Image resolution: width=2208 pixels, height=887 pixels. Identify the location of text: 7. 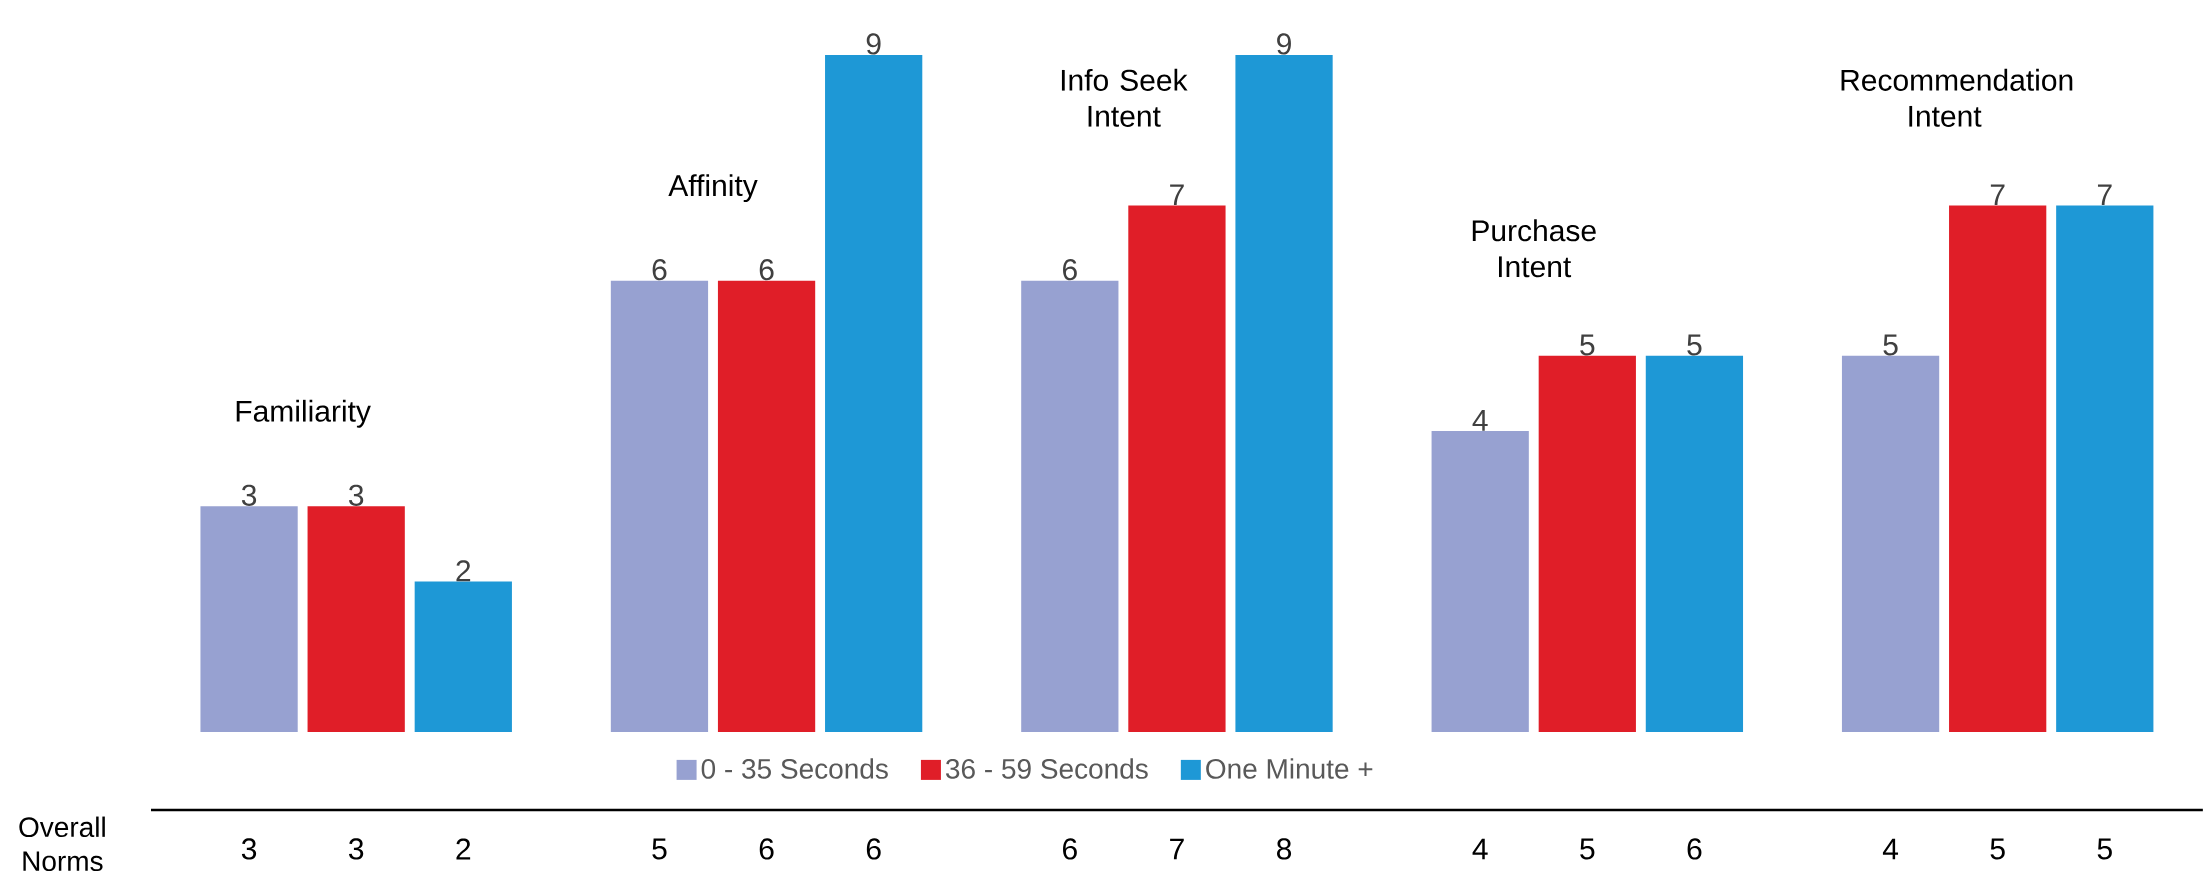
(1177, 849).